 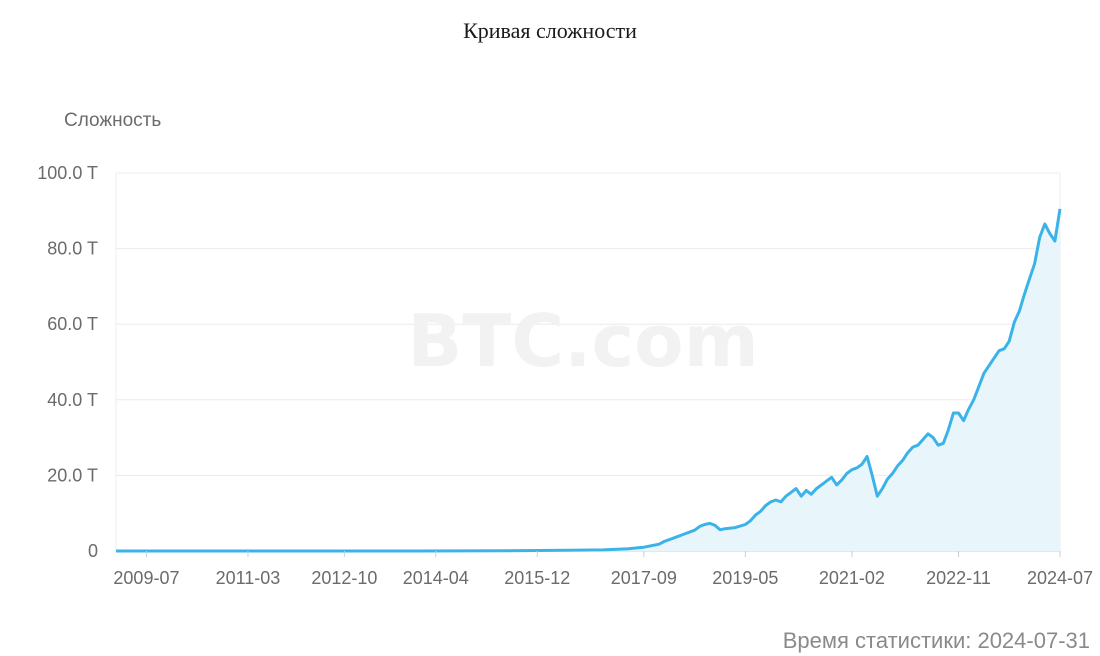 What do you see at coordinates (582, 341) in the screenshot?
I see `watermark: BTC.com` at bounding box center [582, 341].